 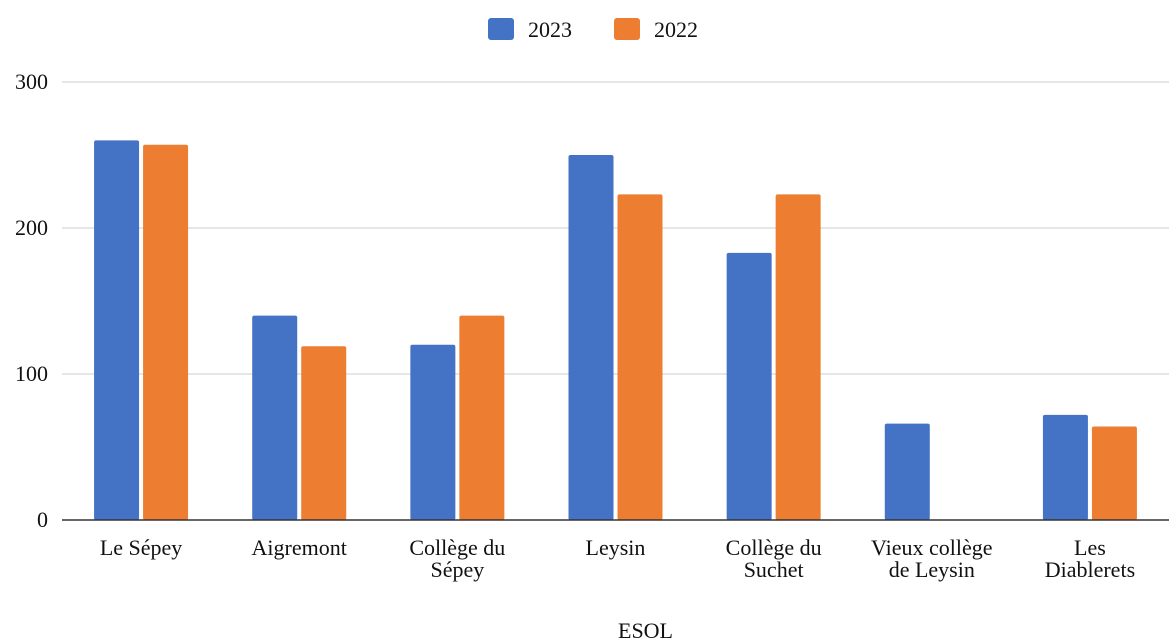 I want to click on x-tick-label-line: de Leysin, so click(x=932, y=569).